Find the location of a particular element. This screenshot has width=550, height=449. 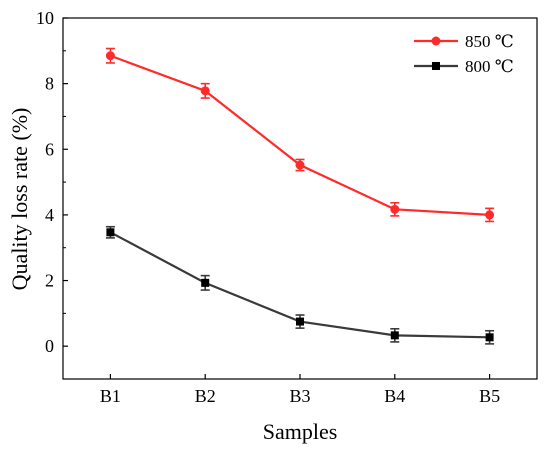

x-axis: B1 B2 B3 B4 B5 is located at coordinates (300, 390).